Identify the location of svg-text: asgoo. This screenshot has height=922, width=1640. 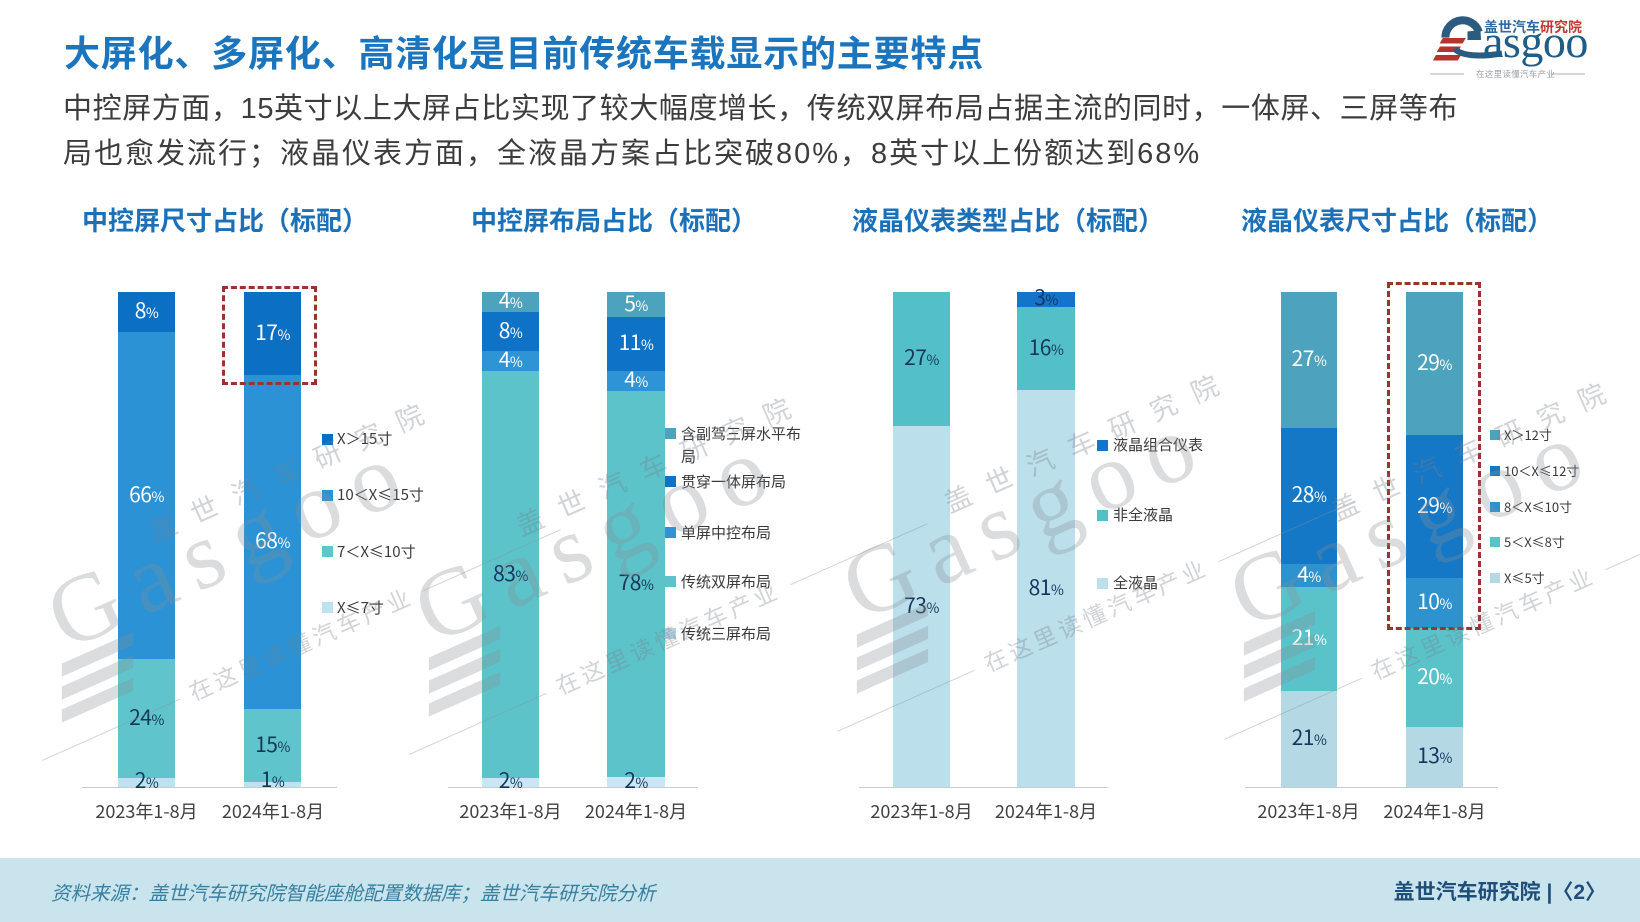
(1535, 41).